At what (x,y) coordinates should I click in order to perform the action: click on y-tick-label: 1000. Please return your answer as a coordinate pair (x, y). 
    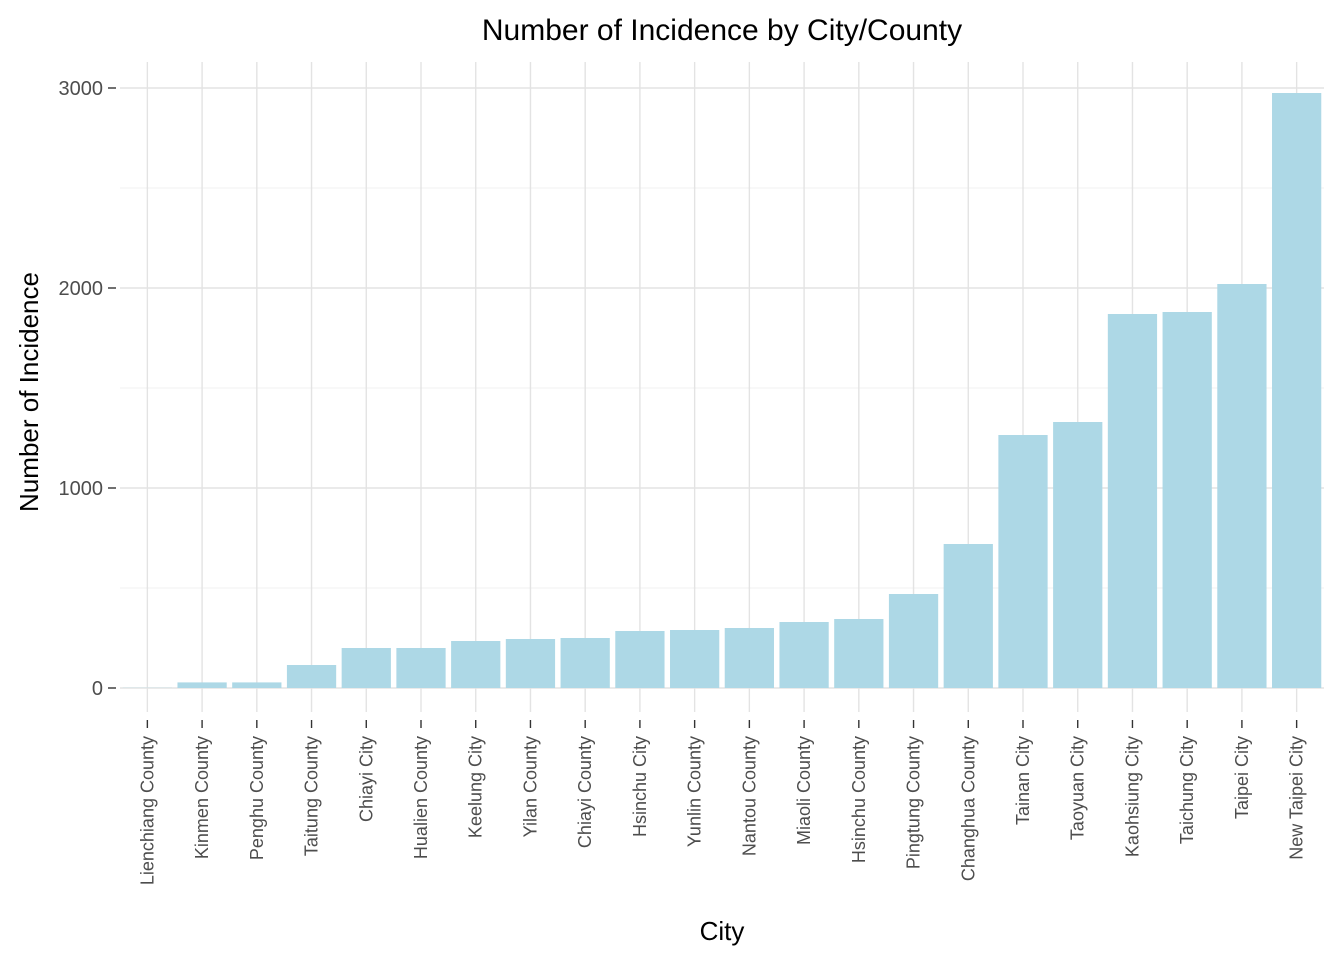
    Looking at the image, I should click on (81, 489).